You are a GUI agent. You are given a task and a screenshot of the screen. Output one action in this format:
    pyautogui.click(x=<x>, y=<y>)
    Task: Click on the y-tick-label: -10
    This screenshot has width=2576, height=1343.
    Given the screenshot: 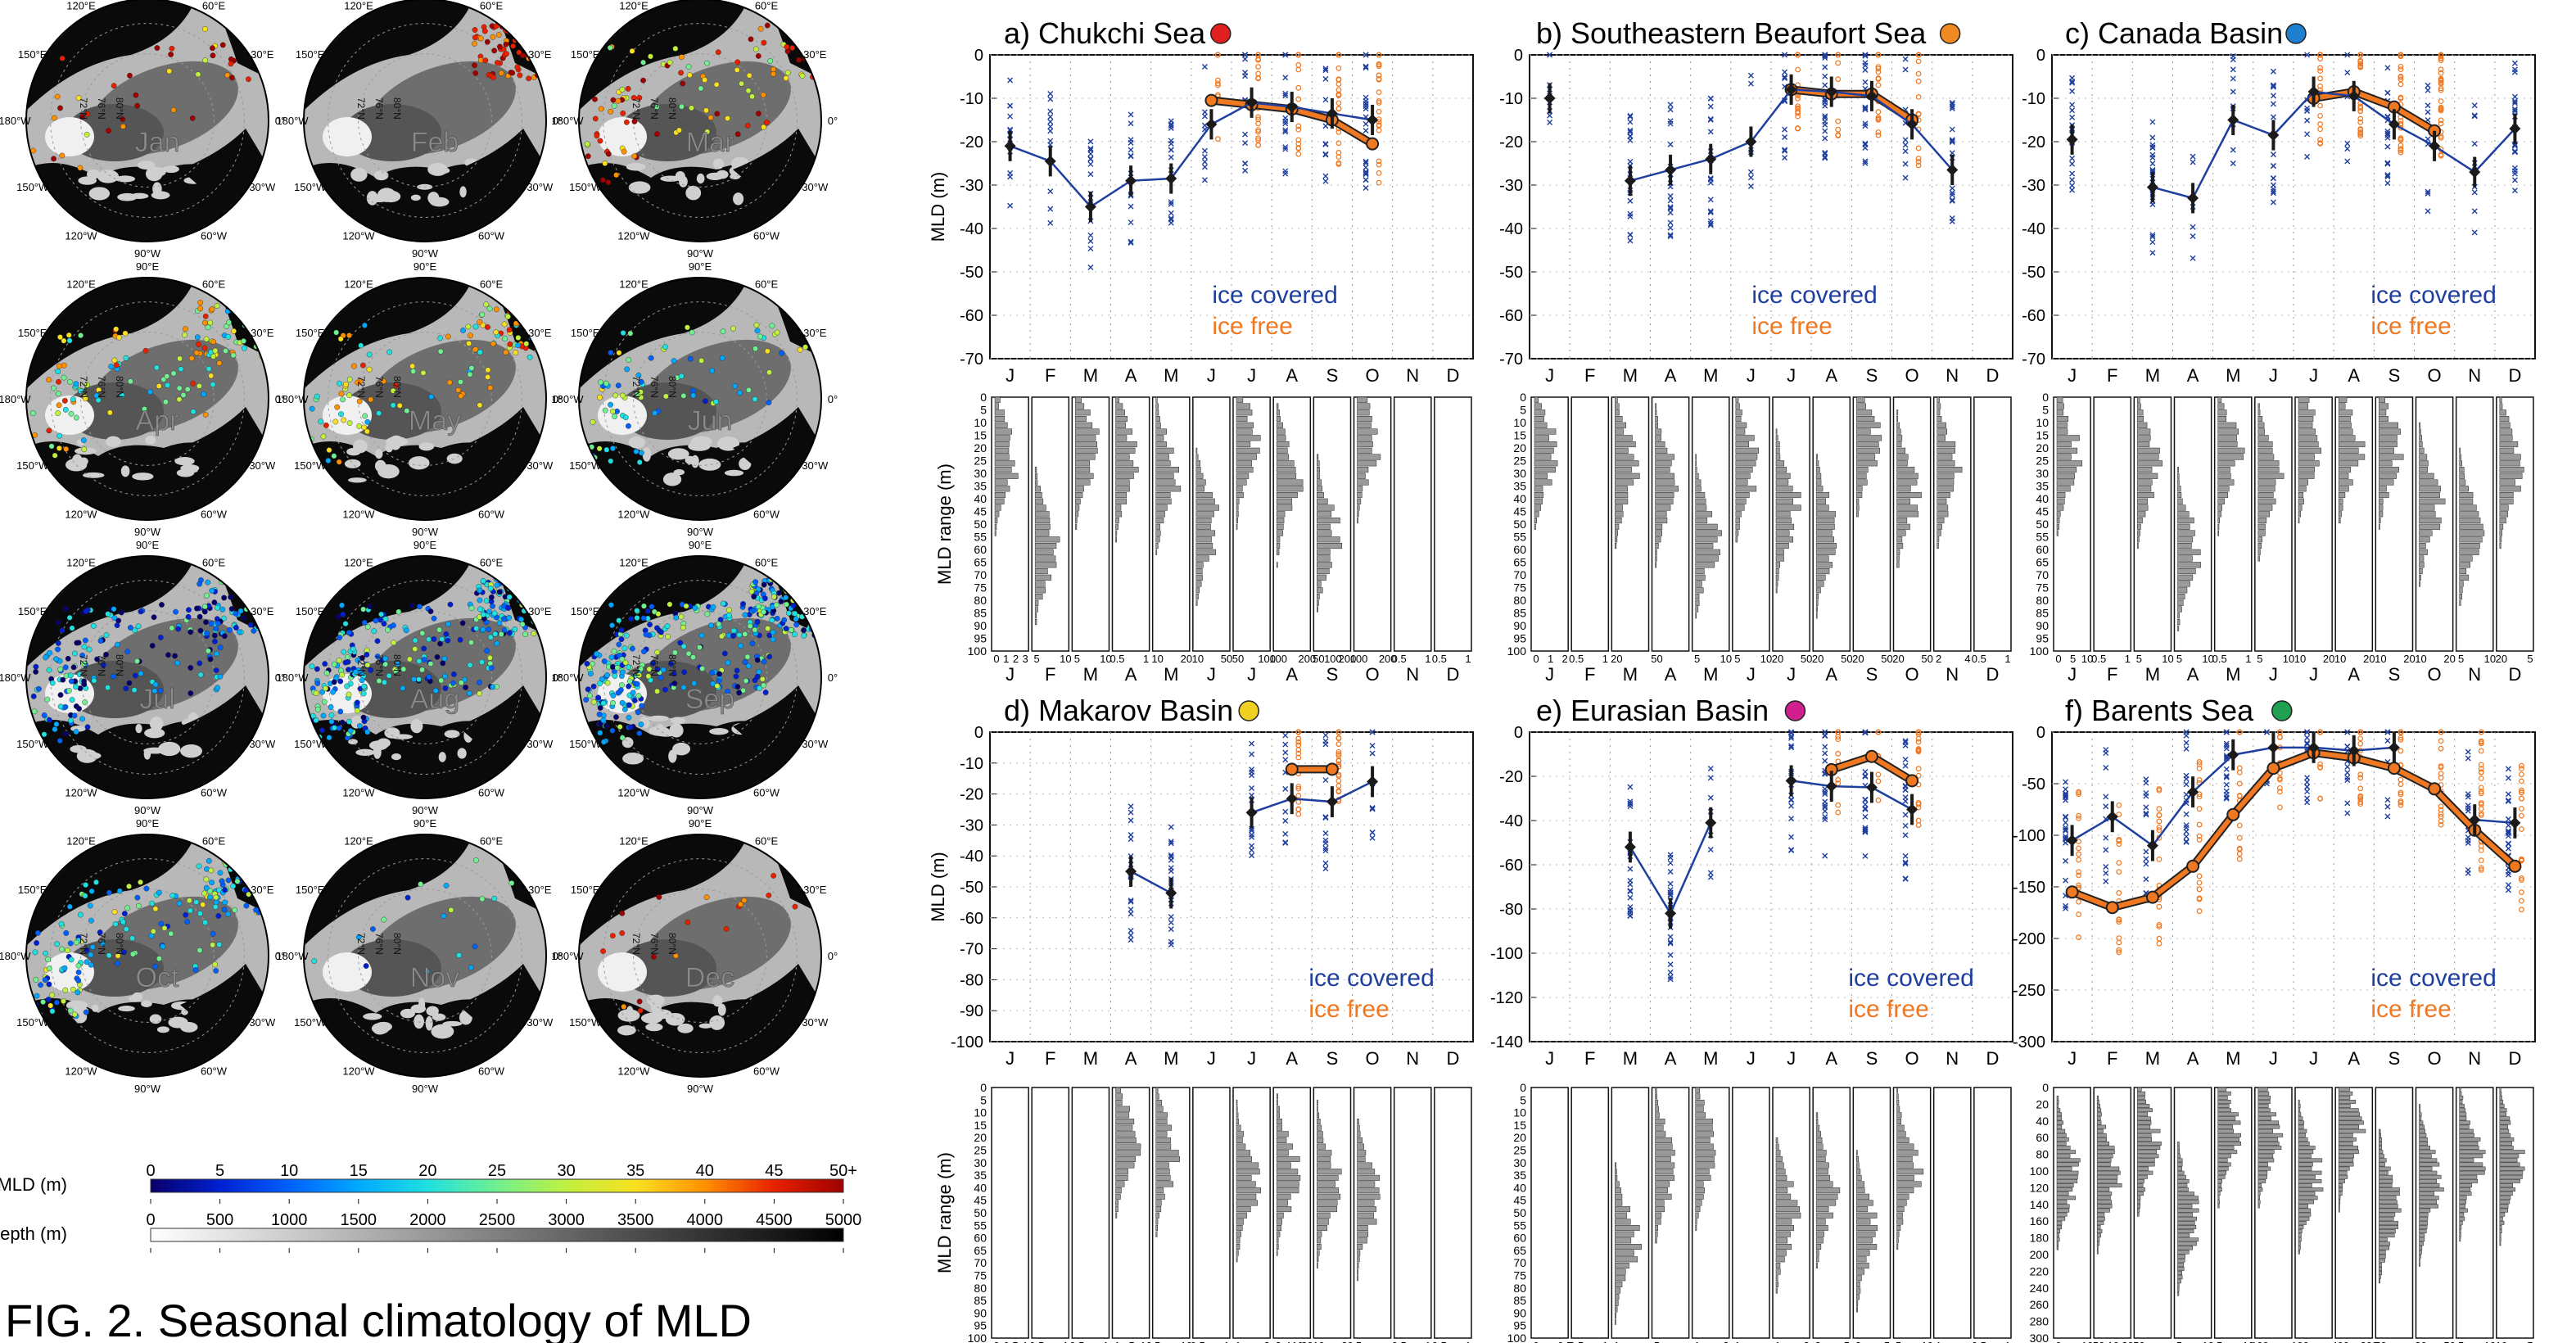 What is the action you would take?
    pyautogui.click(x=1511, y=99)
    